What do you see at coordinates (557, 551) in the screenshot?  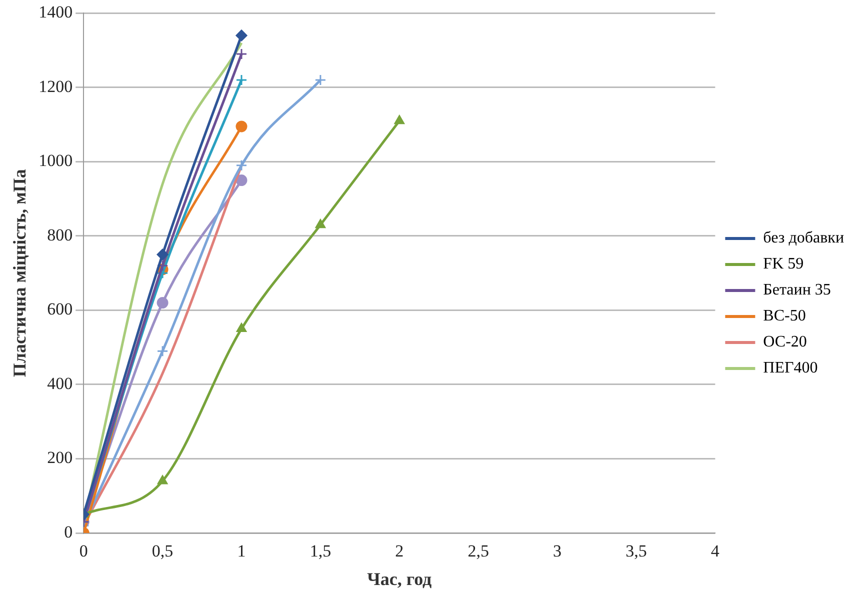 I see `x-tick-label: 3` at bounding box center [557, 551].